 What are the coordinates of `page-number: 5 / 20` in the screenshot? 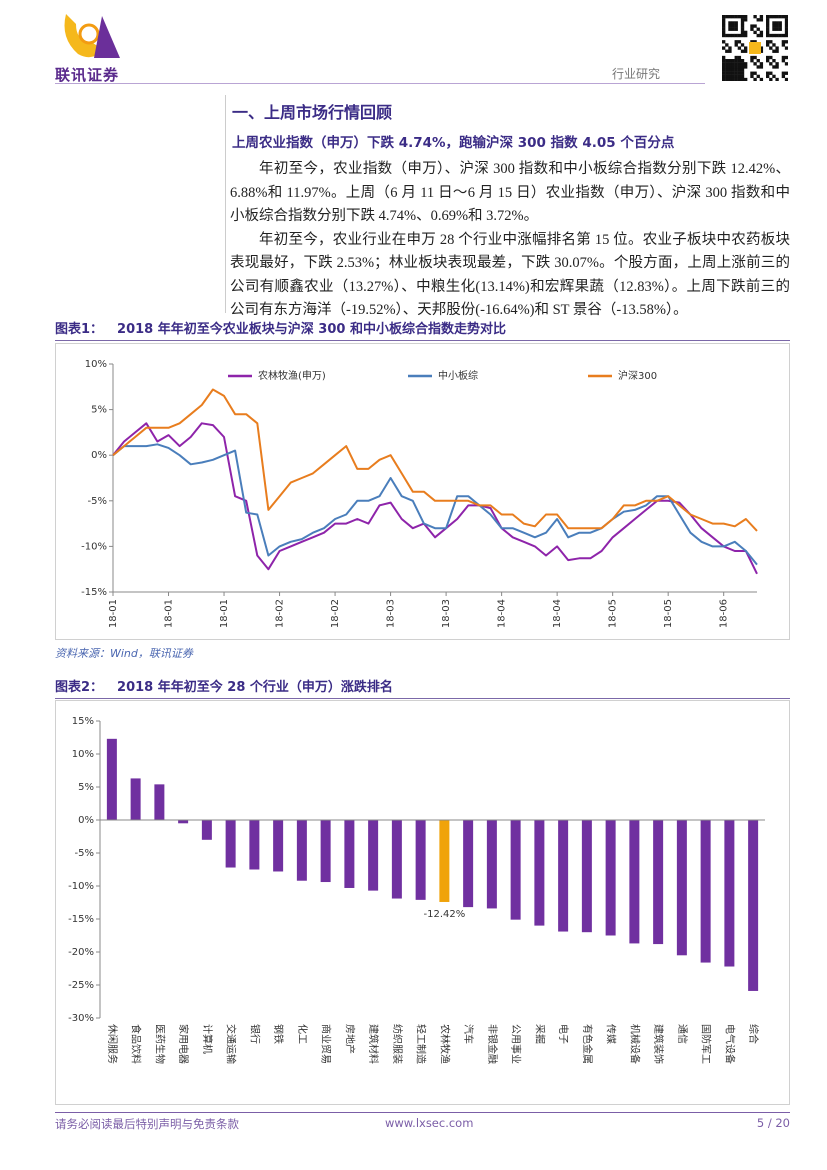 It's located at (773, 1123).